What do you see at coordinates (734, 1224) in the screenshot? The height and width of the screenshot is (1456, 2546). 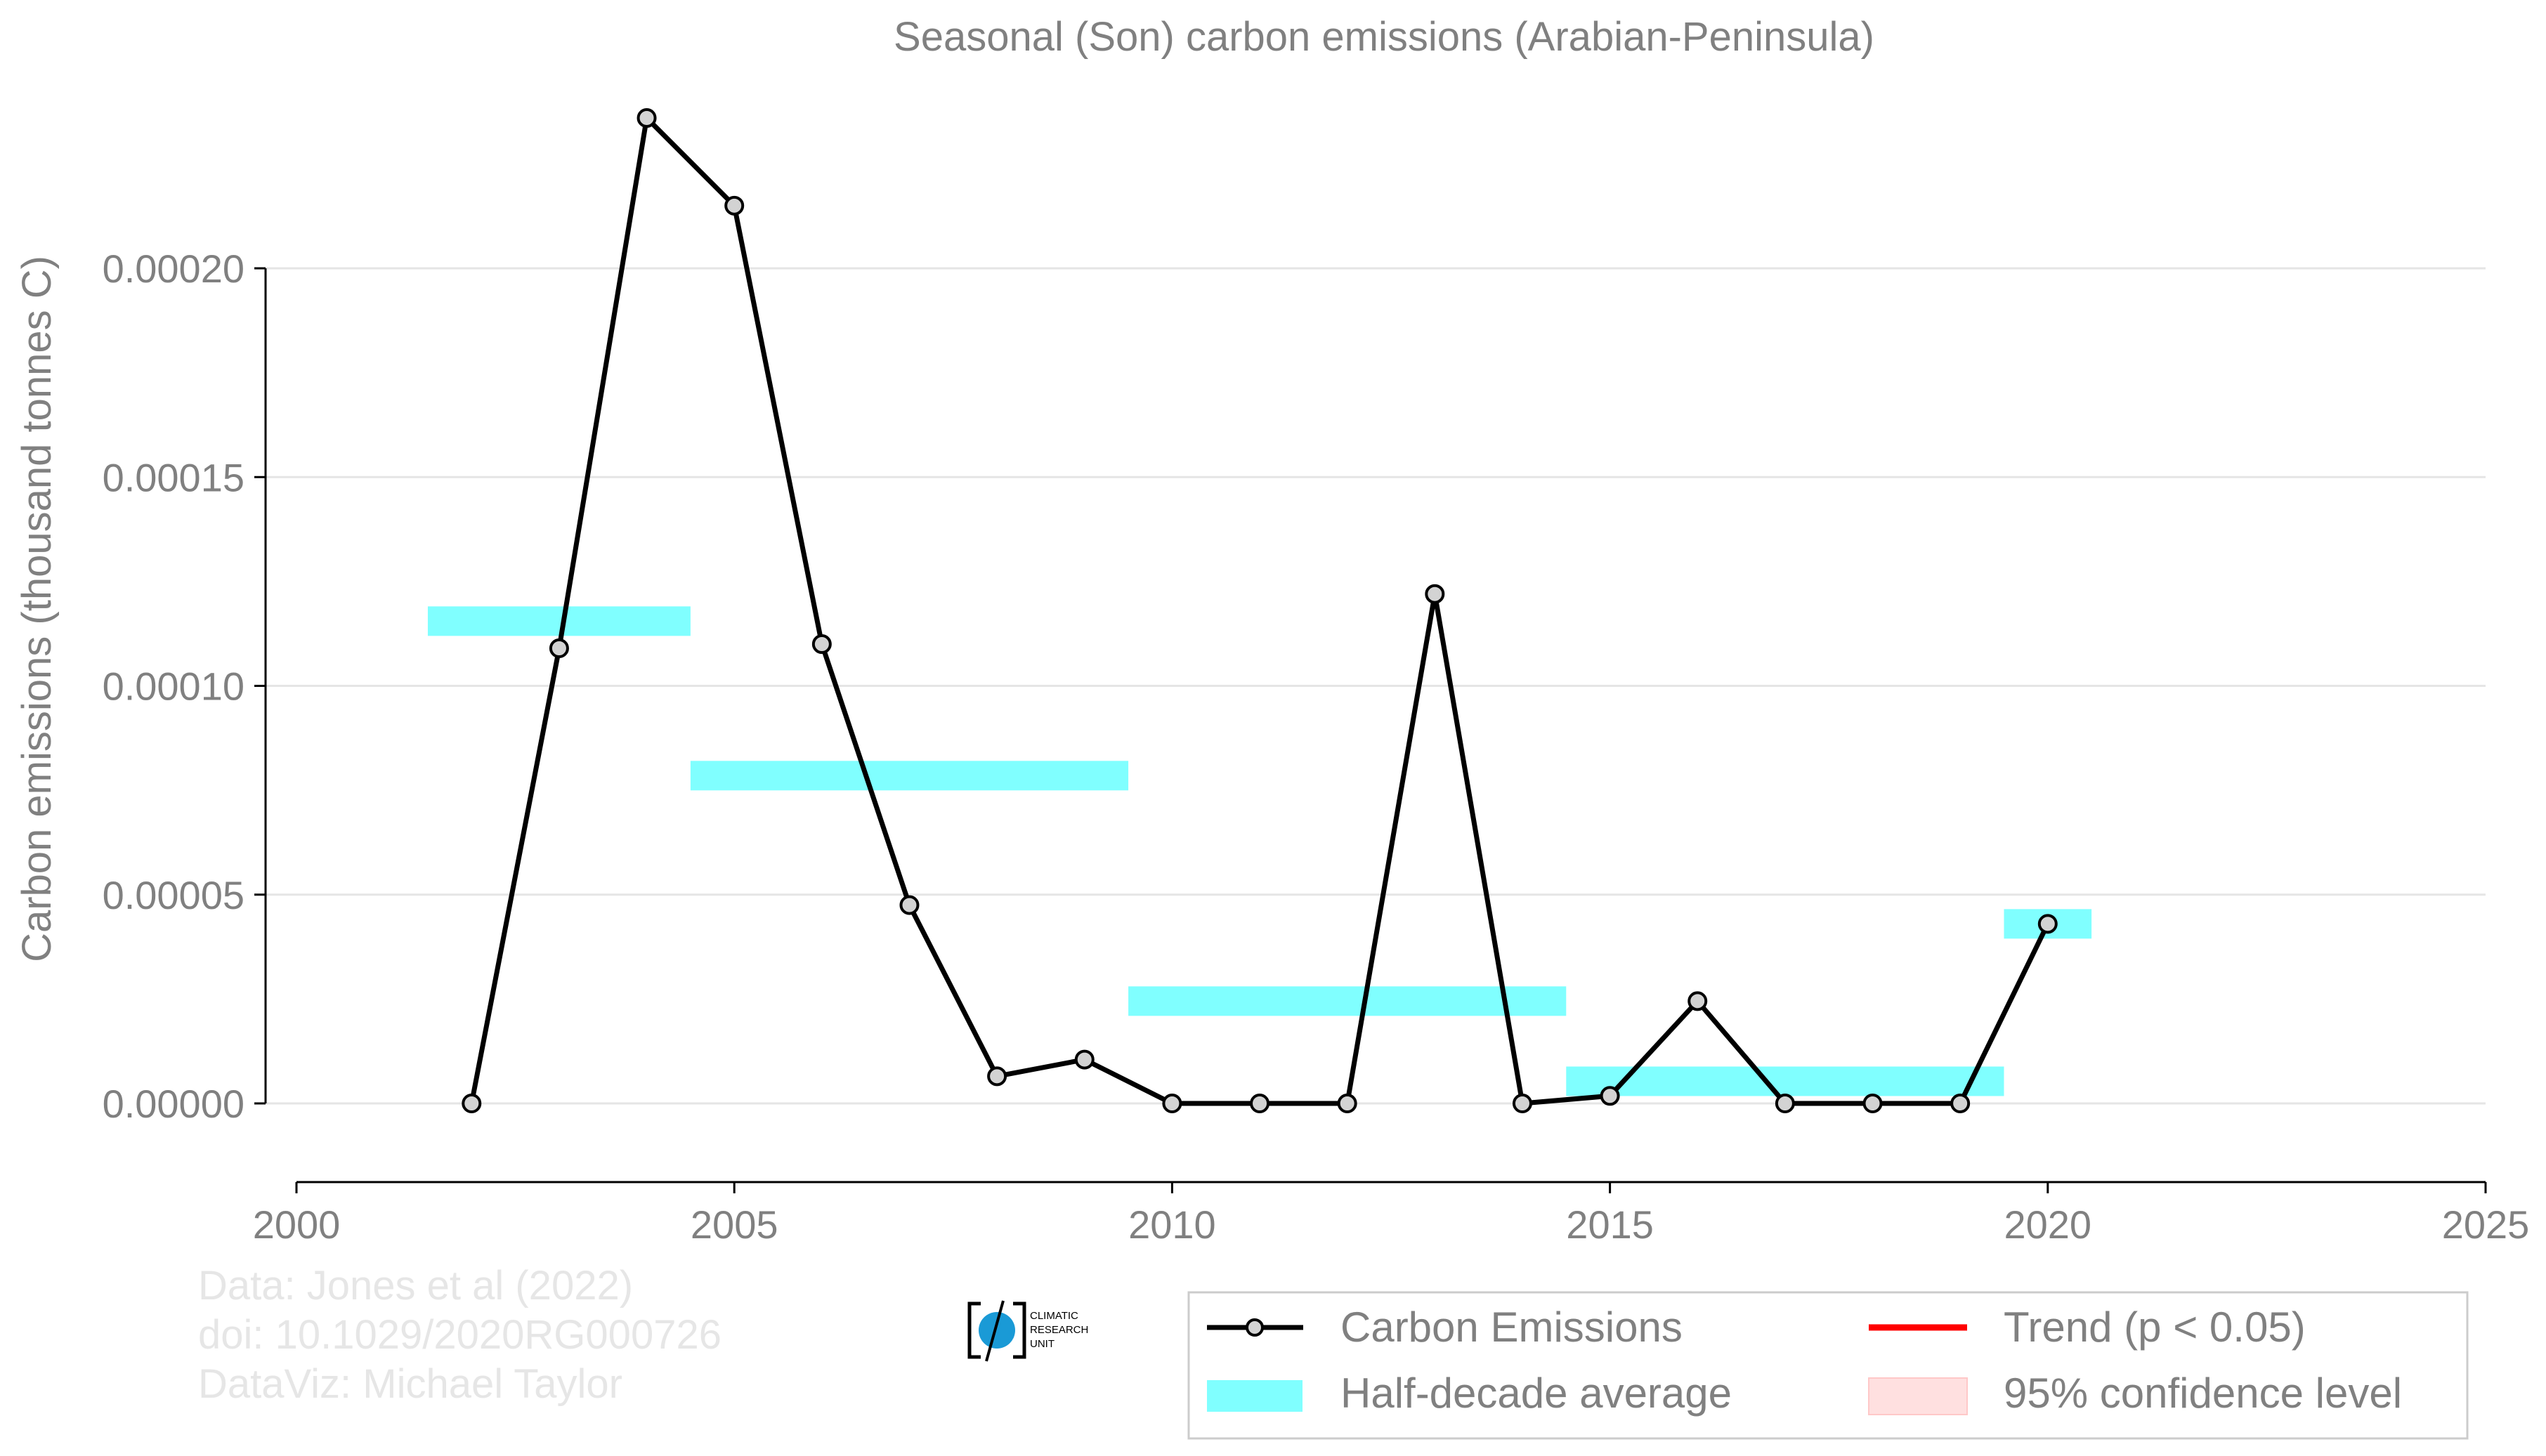 I see `x-tick-label: 2005` at bounding box center [734, 1224].